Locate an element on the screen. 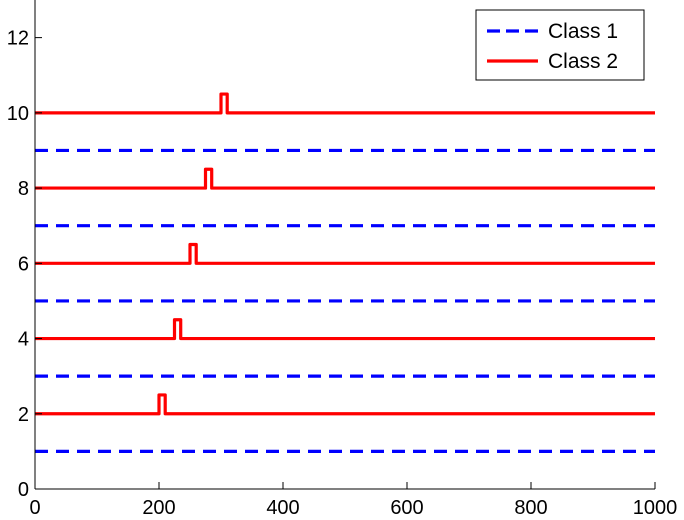  y-tick-label: 6 is located at coordinates (23, 264).